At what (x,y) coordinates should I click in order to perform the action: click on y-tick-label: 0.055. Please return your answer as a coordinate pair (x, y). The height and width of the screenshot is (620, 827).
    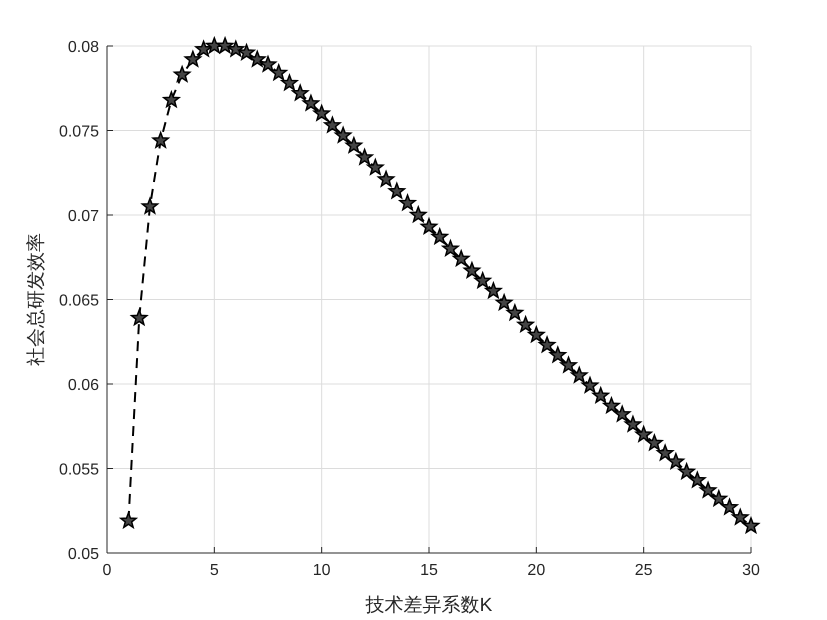
    Looking at the image, I should click on (79, 470).